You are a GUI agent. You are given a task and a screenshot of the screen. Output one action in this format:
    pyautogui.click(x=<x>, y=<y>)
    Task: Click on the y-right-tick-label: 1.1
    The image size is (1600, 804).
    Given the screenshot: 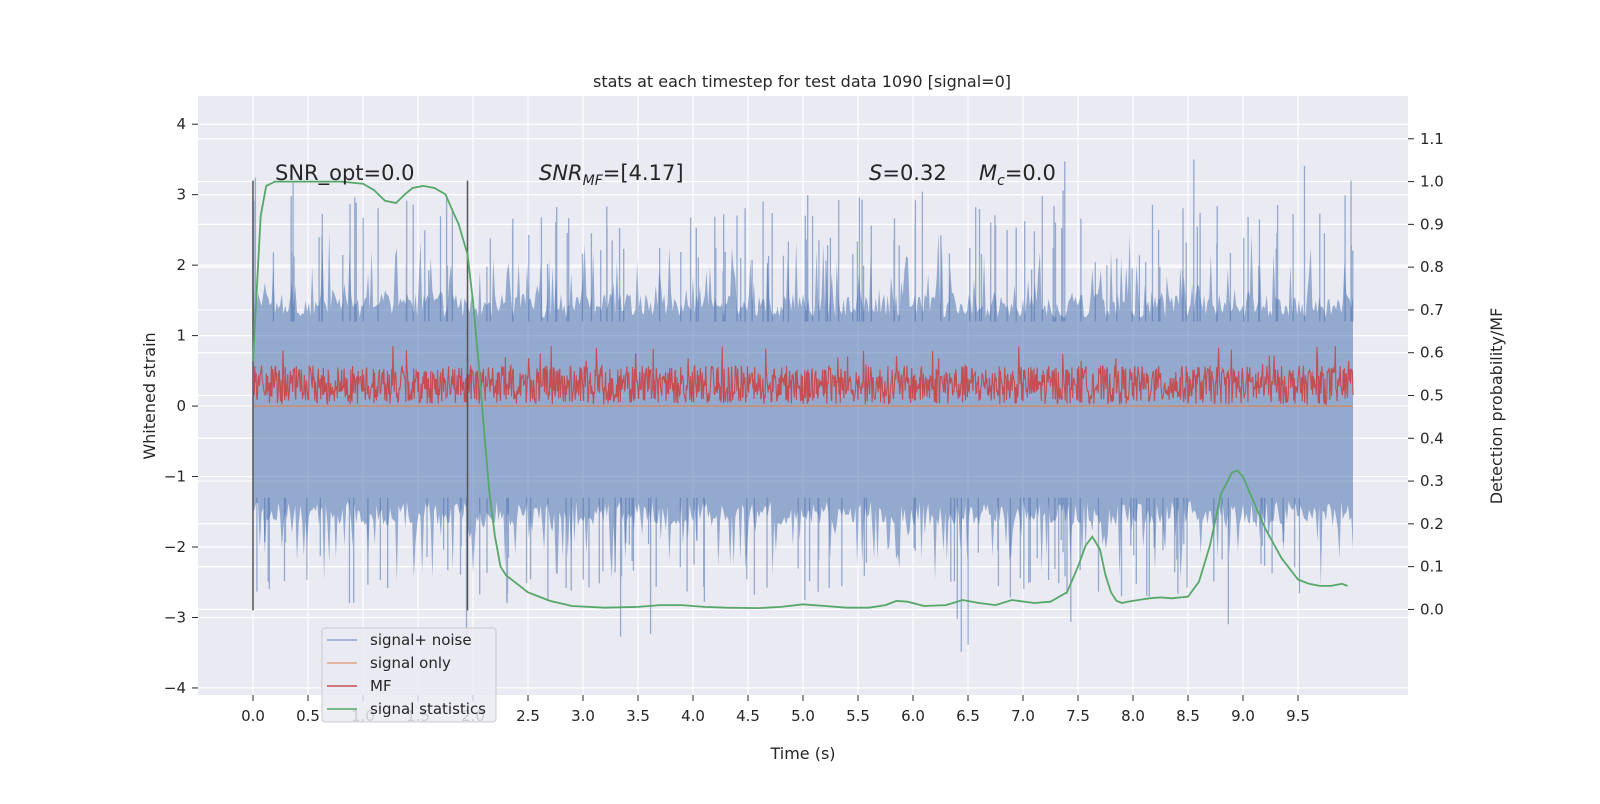 What is the action you would take?
    pyautogui.click(x=1432, y=139)
    